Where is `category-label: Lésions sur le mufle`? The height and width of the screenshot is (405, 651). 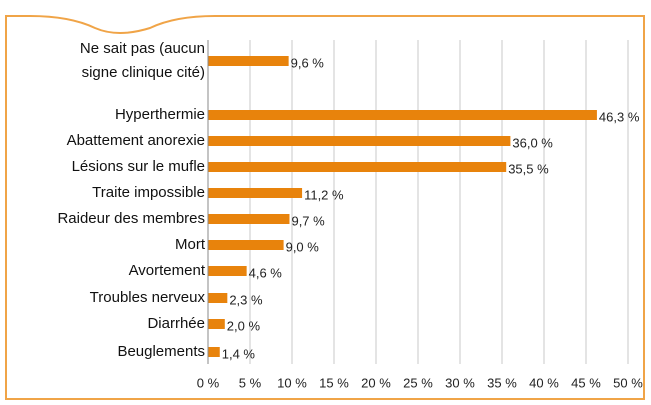
category-label: Lésions sur le mufle is located at coordinates (138, 166).